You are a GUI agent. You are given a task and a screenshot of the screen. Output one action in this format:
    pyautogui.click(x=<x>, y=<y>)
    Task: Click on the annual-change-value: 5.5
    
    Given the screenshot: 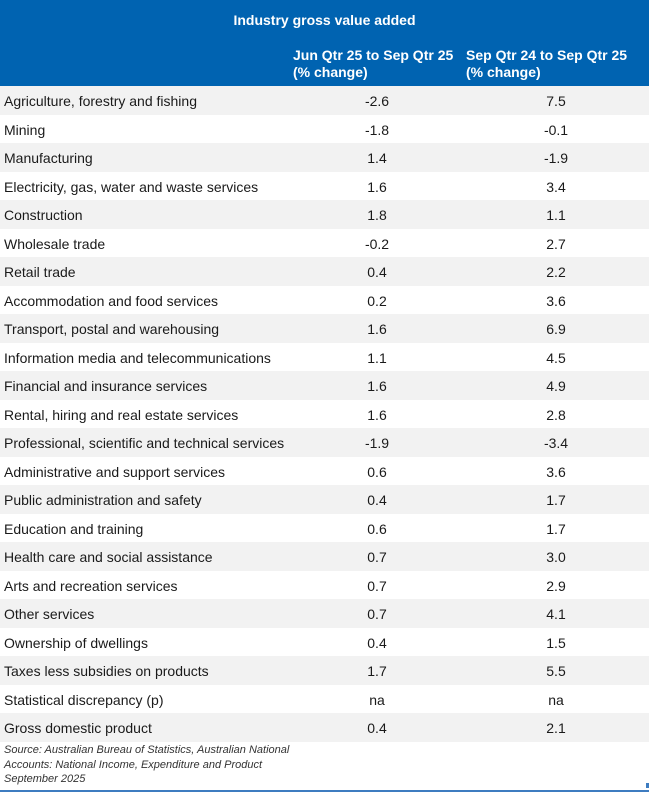 What is the action you would take?
    pyautogui.click(x=556, y=671)
    